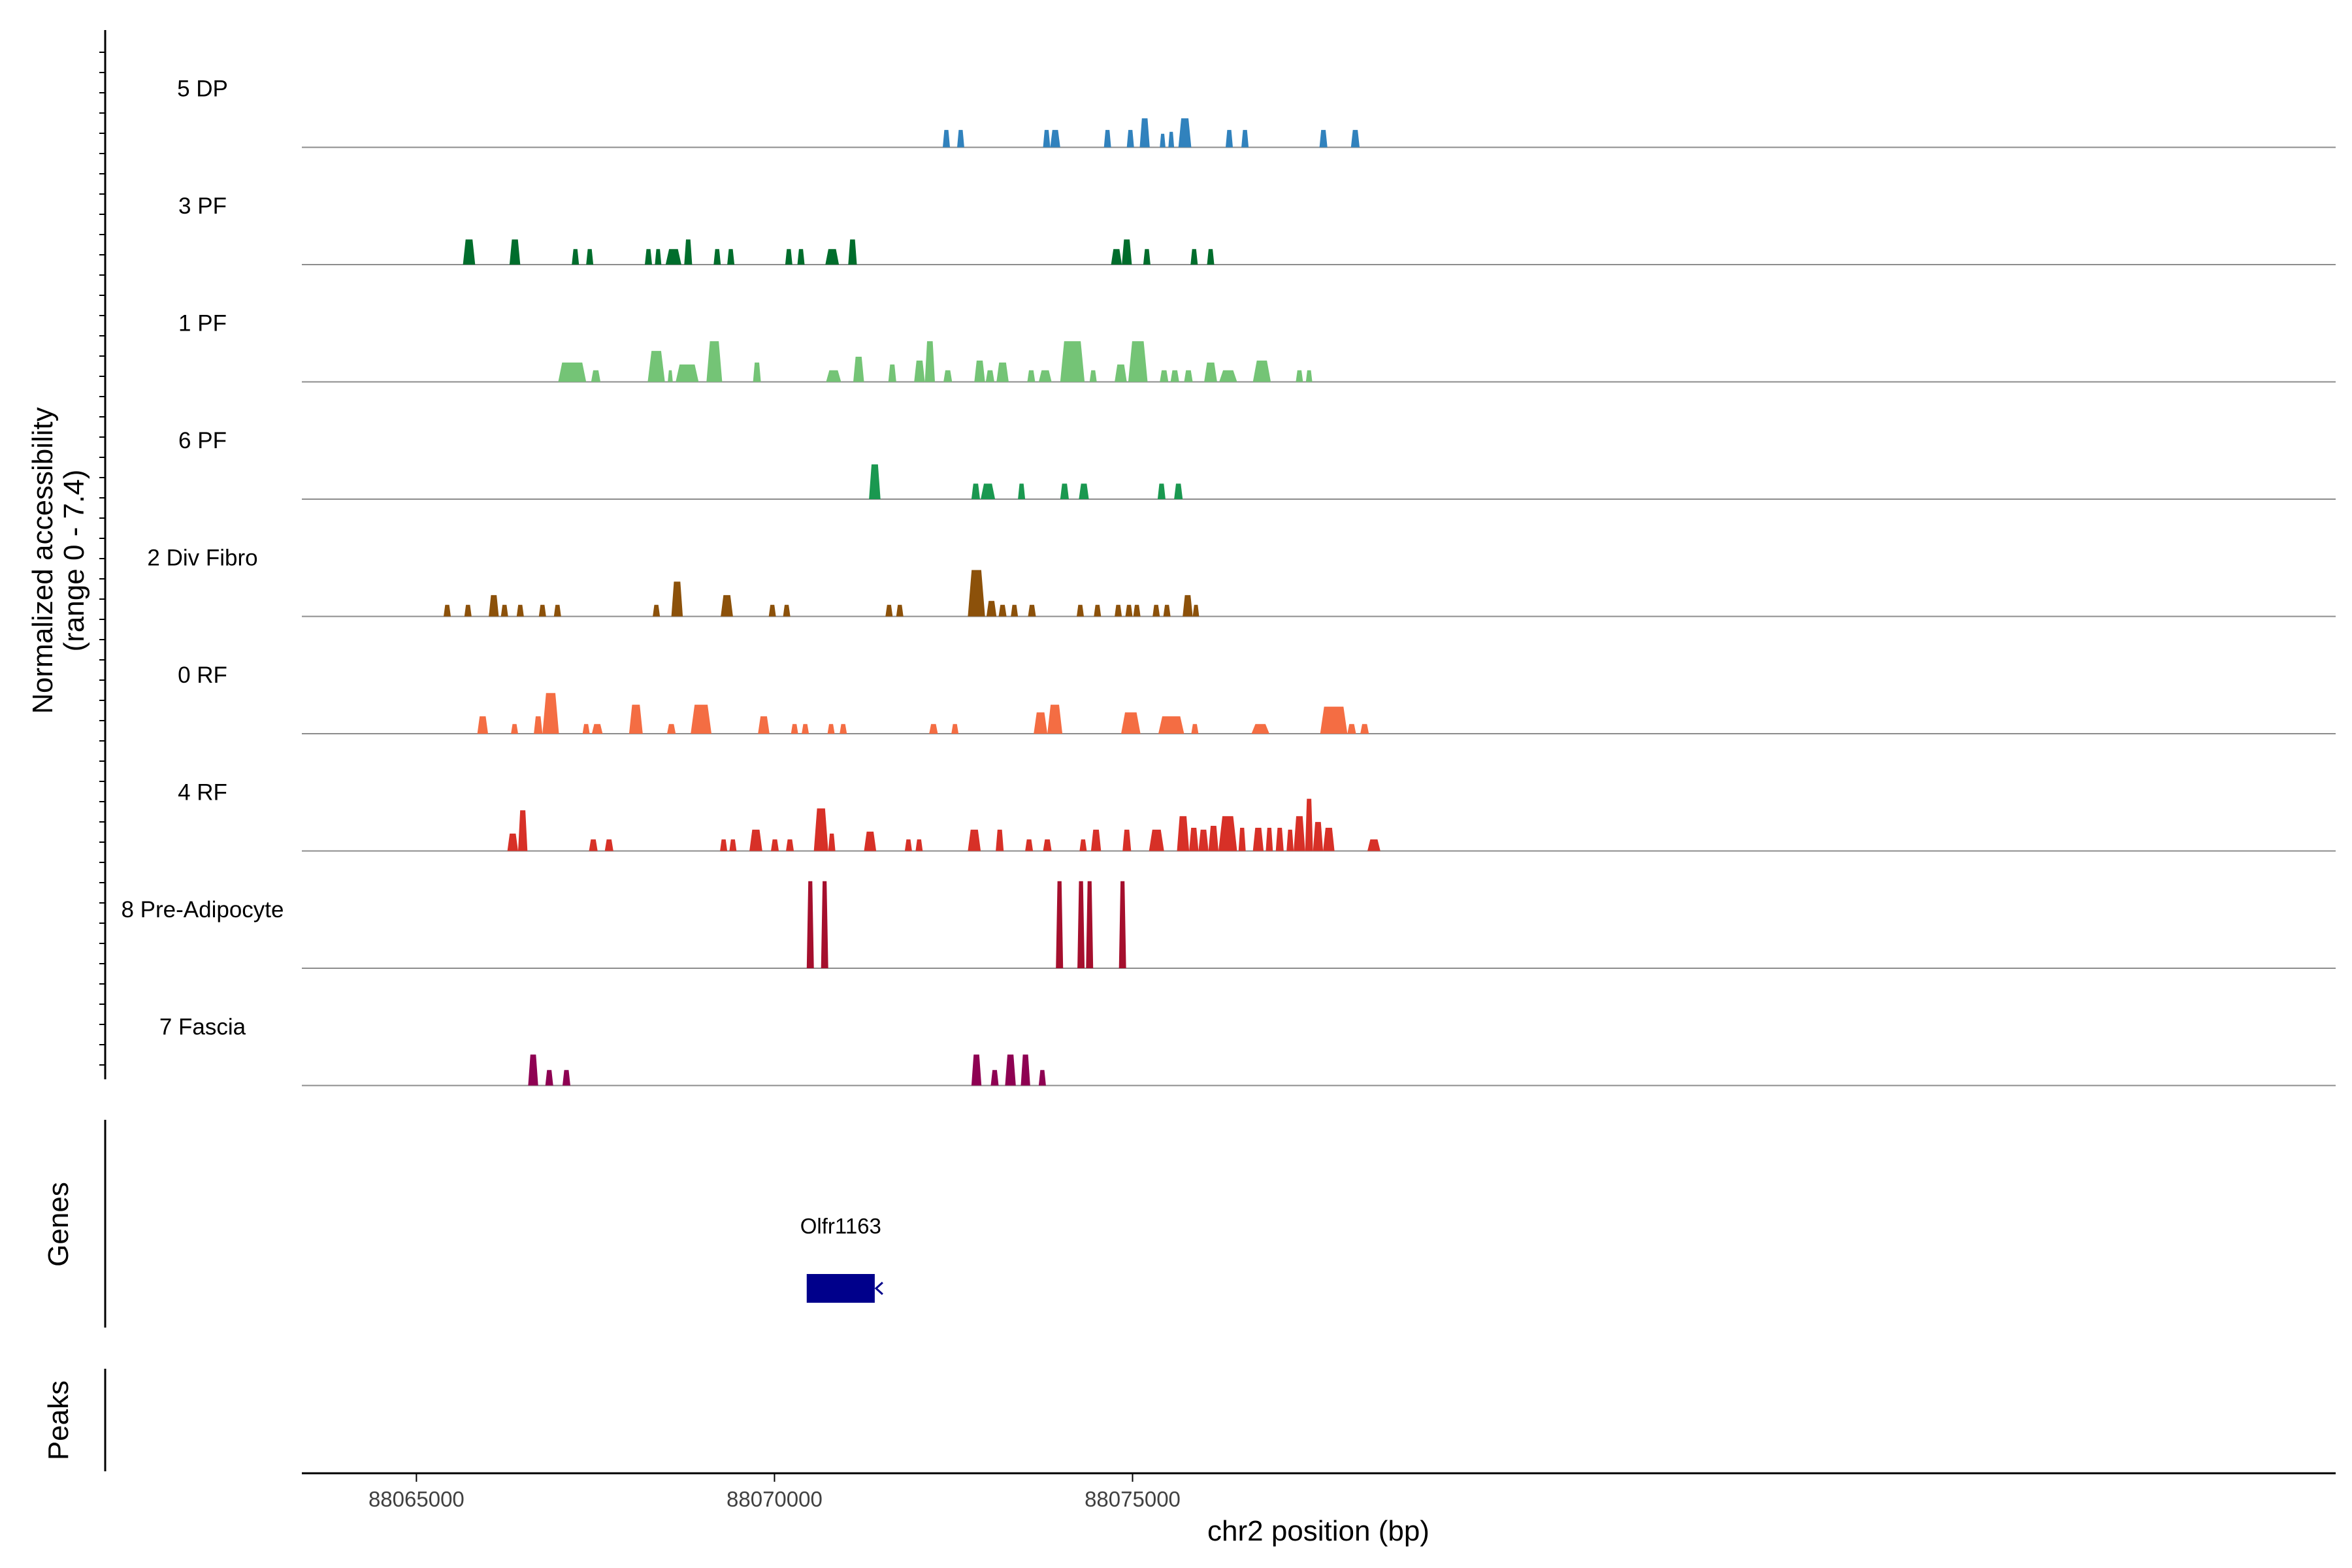 This screenshot has width=2352, height=1568. Describe the element at coordinates (202, 89) in the screenshot. I see `track-label-5-dp: 5 DP` at that location.